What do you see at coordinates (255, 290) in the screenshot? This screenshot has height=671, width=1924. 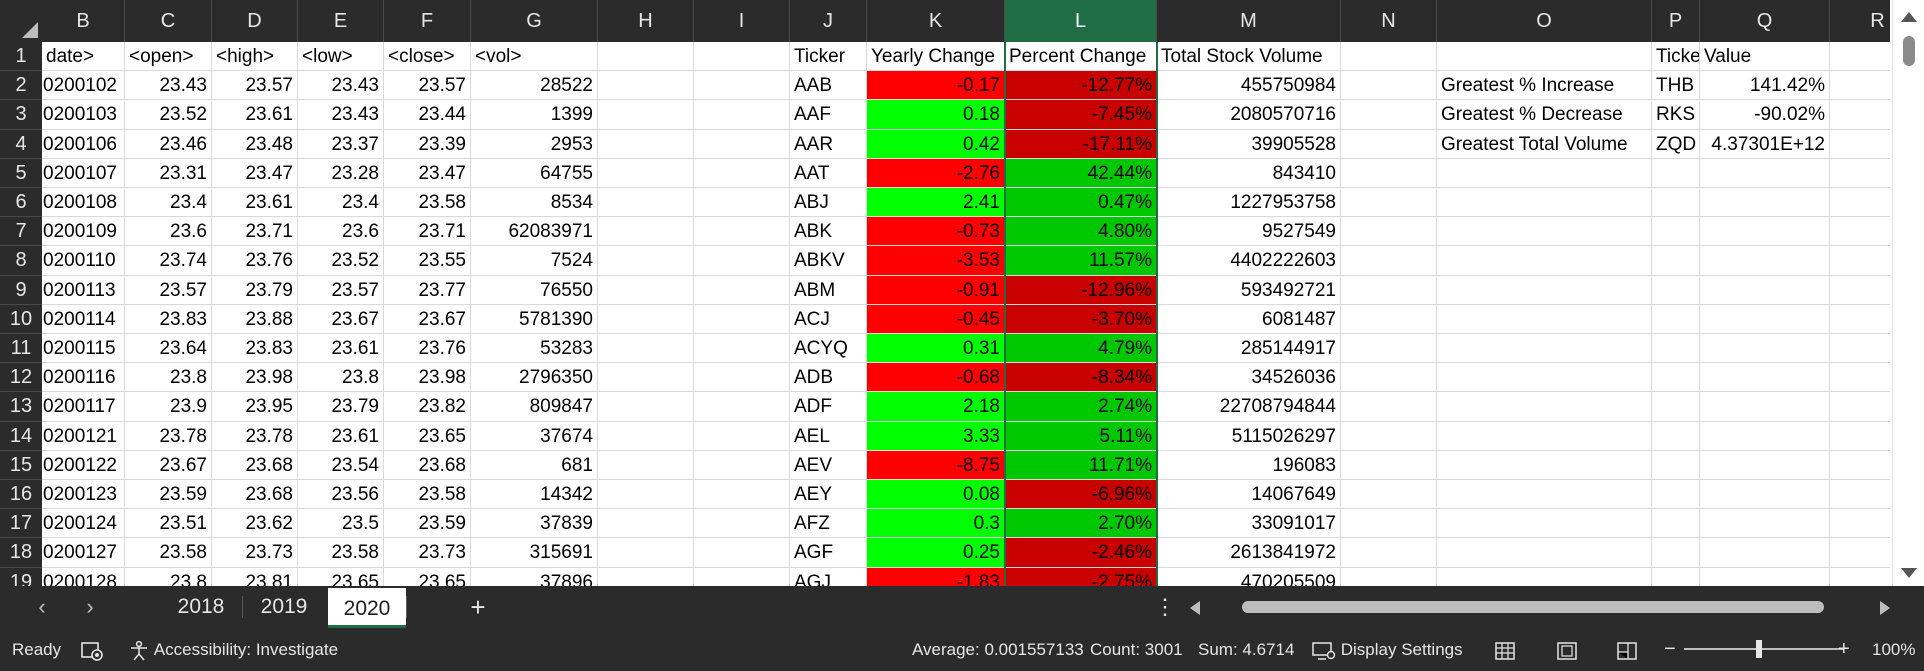 I see `high-cell: 23.79` at bounding box center [255, 290].